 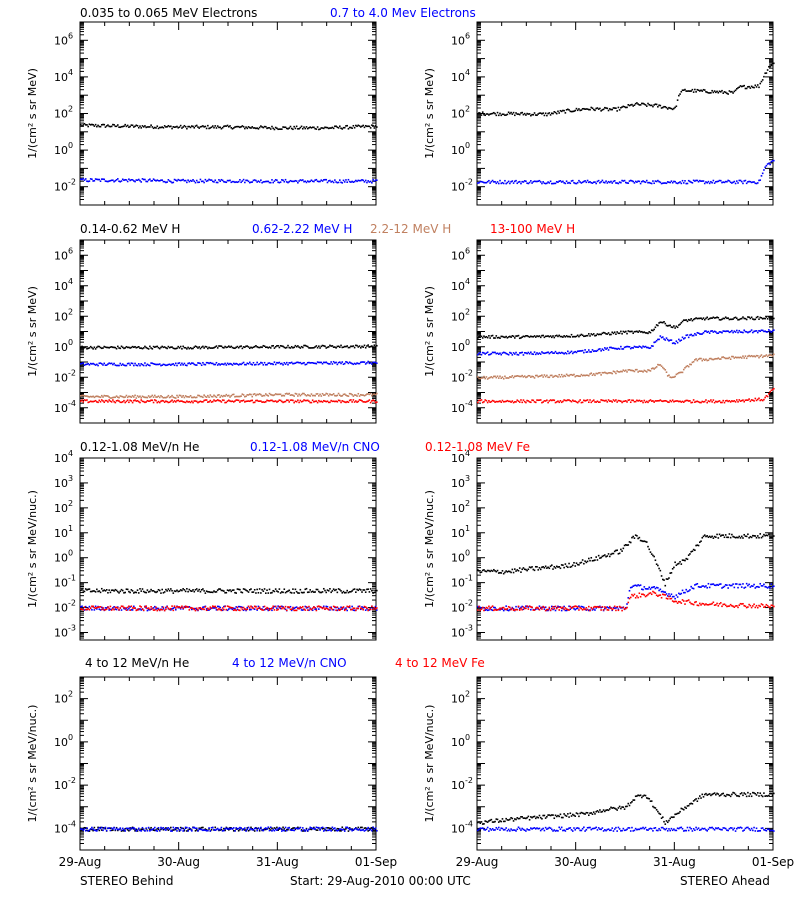 What do you see at coordinates (462, 407) in the screenshot?
I see `y-tick-label: 10-4` at bounding box center [462, 407].